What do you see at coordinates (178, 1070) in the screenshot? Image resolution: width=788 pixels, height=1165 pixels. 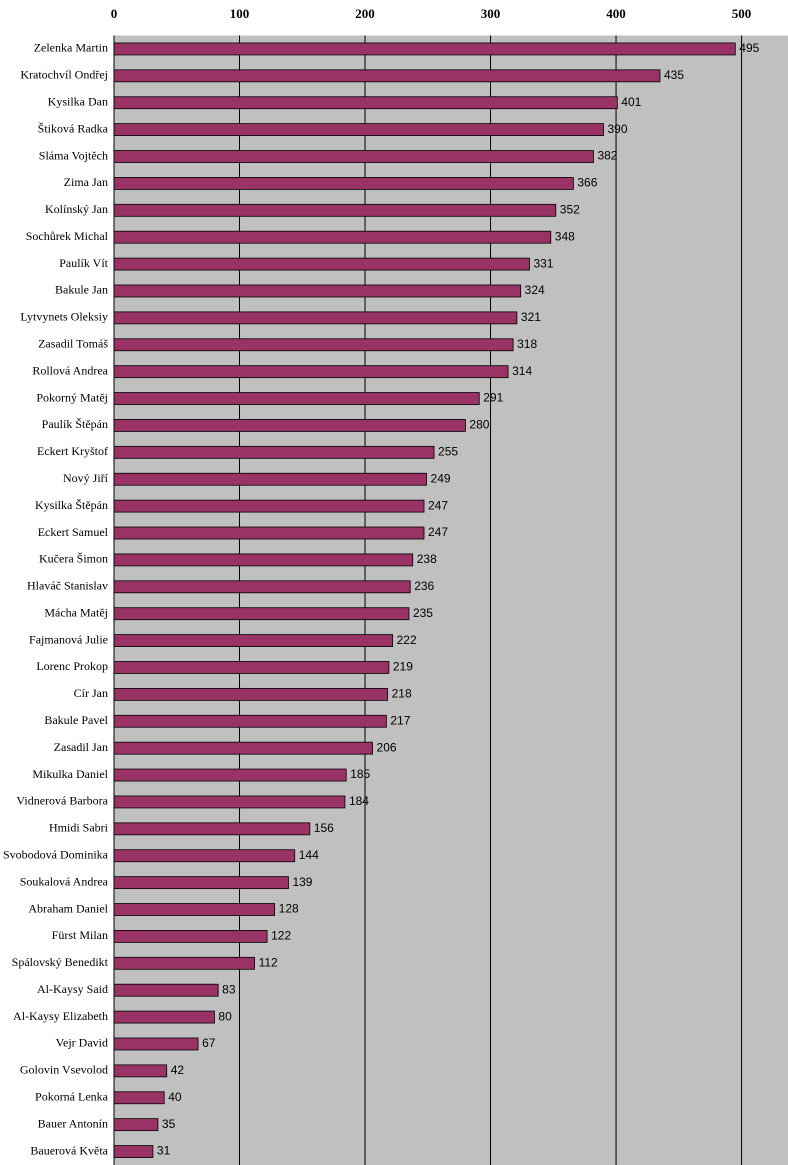 I see `value-label: 42` at bounding box center [178, 1070].